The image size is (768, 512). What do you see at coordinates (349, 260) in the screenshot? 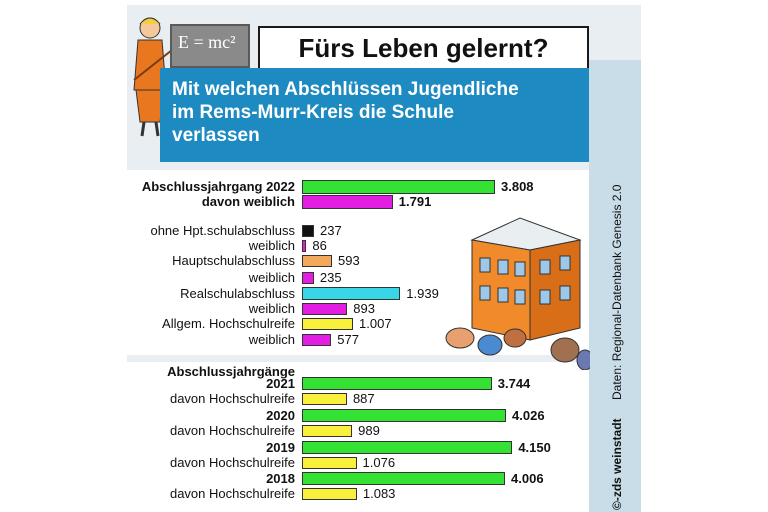
I see `value-label-hauptschulabschluss-0-4: 593` at bounding box center [349, 260].